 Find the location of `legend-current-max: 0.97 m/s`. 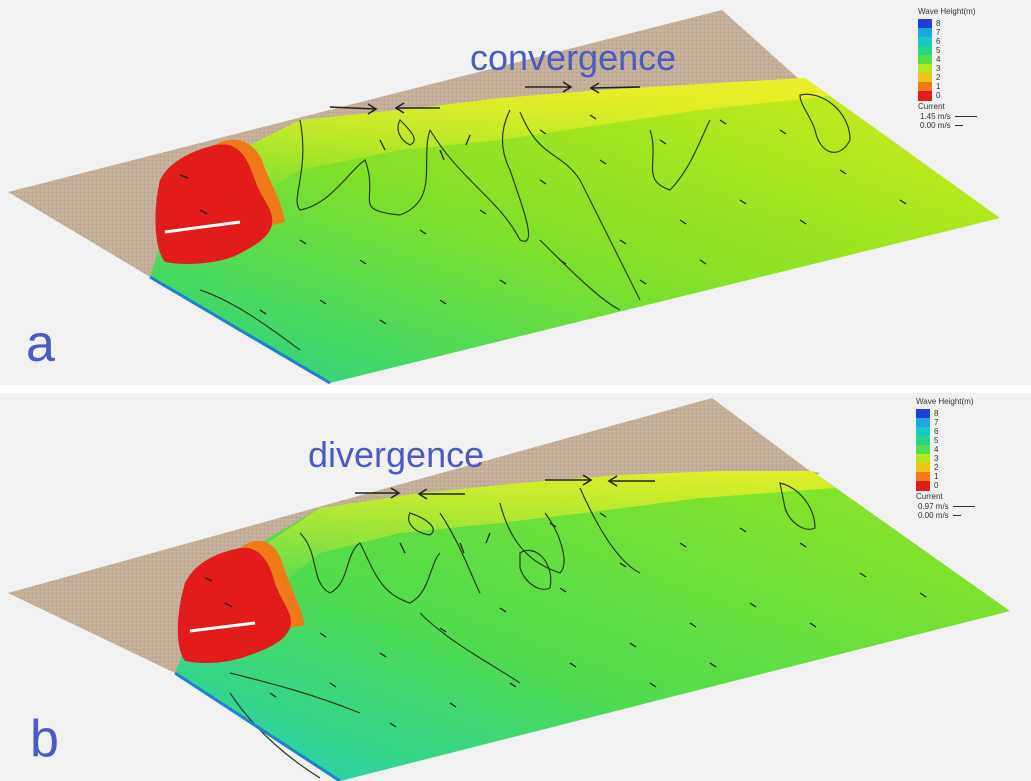

legend-current-max: 0.97 m/s is located at coordinates (946, 507).